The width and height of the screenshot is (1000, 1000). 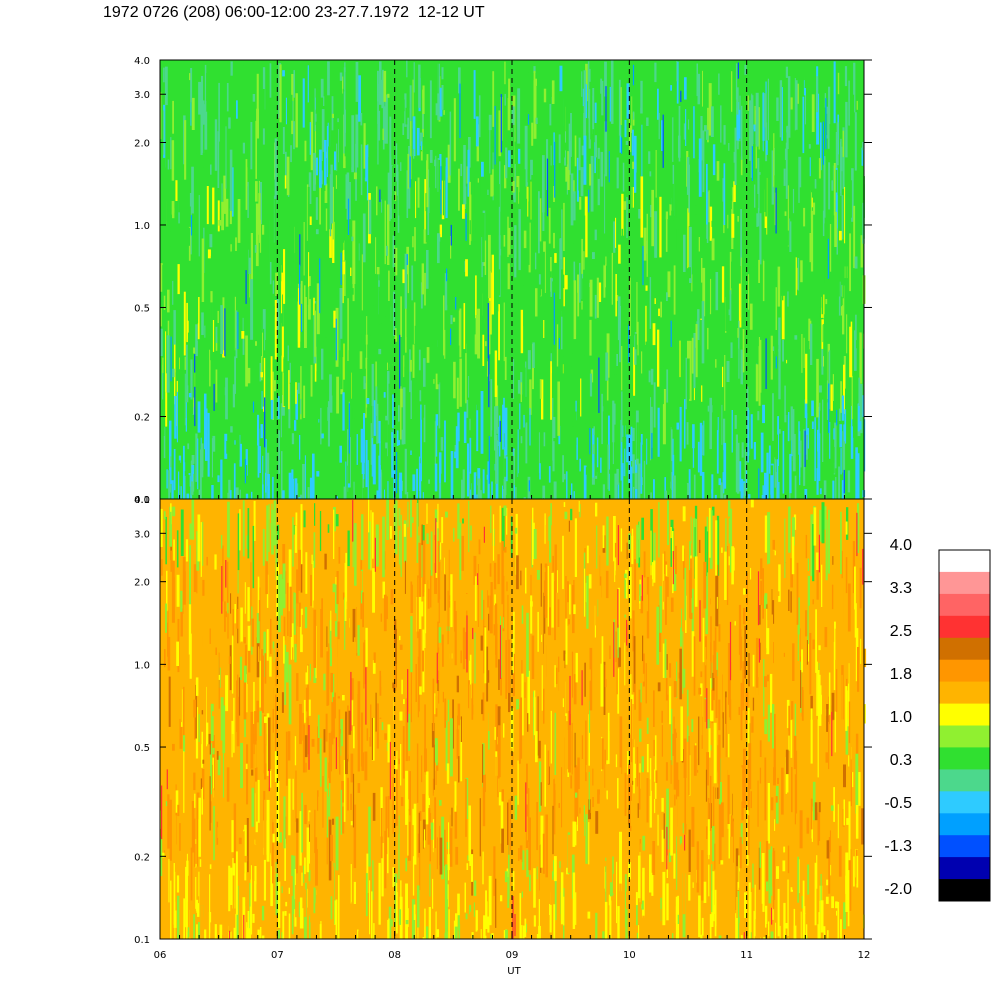 I want to click on colorbar-label: 1.8, so click(x=901, y=674).